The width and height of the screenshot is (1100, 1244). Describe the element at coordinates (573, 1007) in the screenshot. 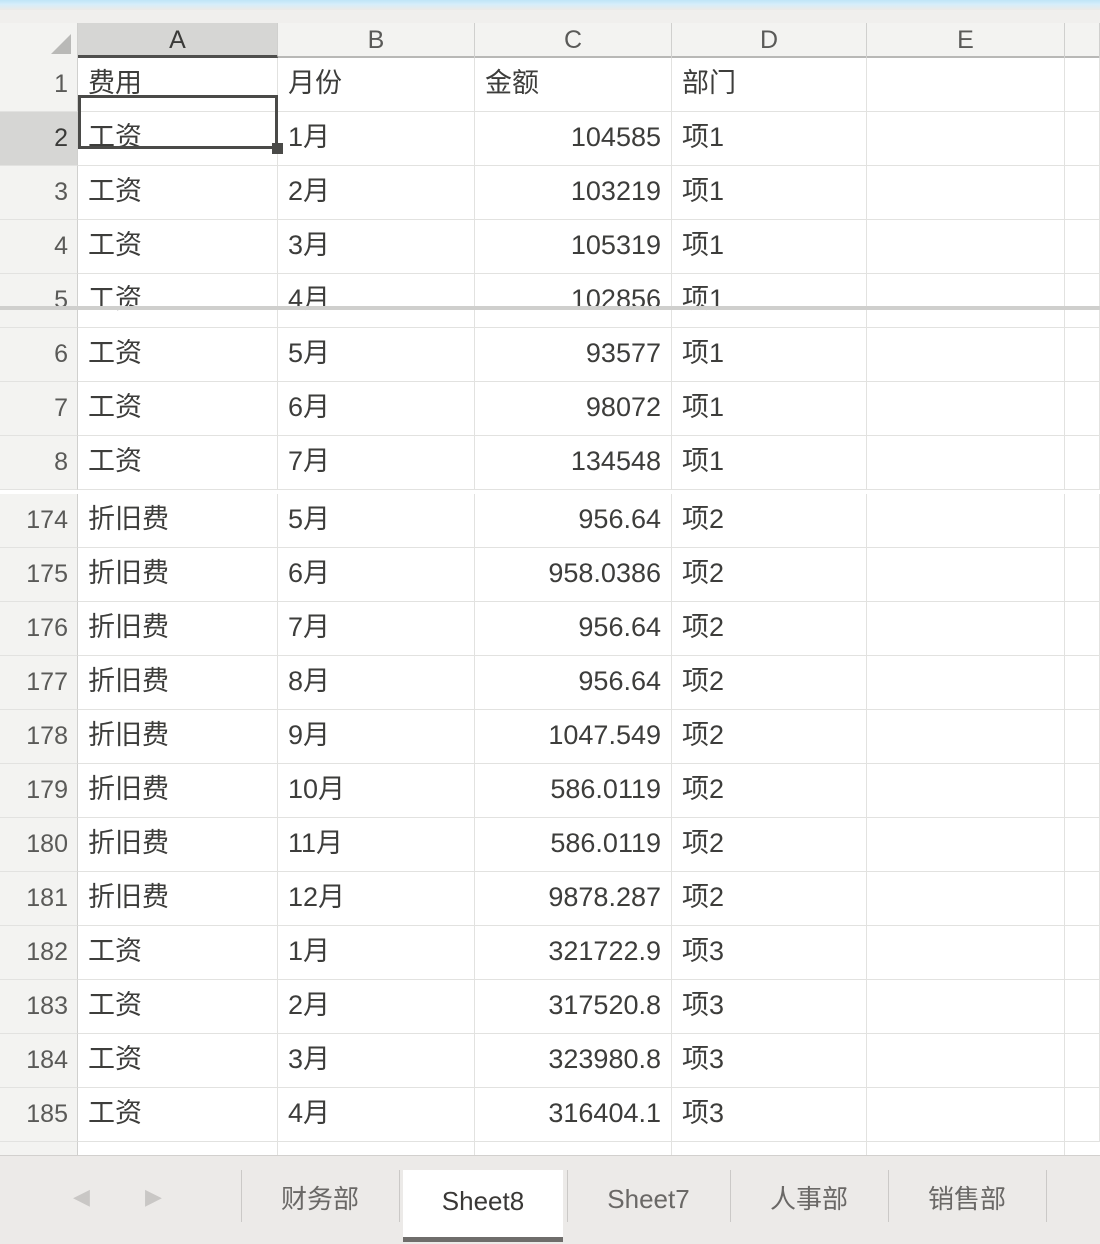

I see `cell-C183: 317520.8` at that location.